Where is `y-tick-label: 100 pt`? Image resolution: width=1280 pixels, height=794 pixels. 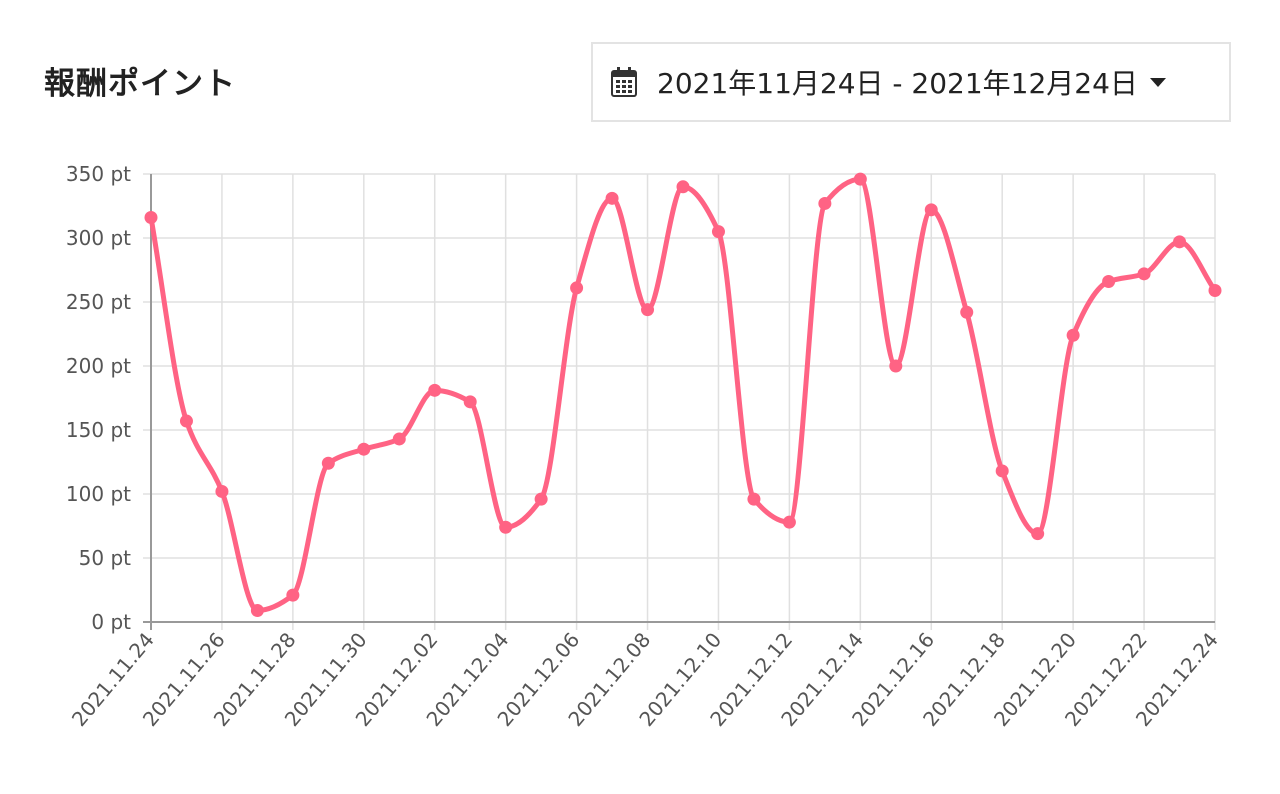
y-tick-label: 100 pt is located at coordinates (98, 494).